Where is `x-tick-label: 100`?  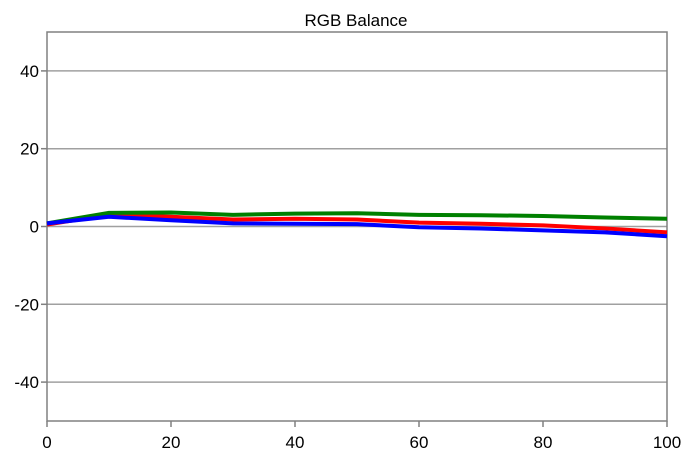
x-tick-label: 100 is located at coordinates (667, 442).